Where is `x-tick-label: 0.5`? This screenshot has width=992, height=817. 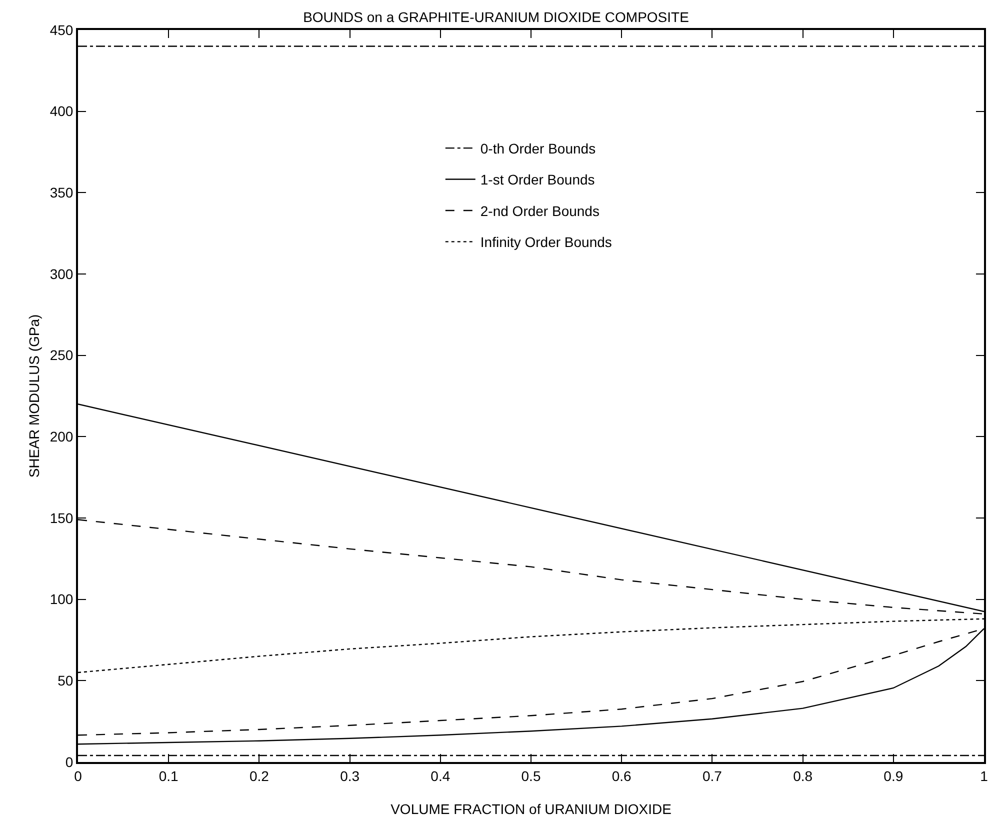 x-tick-label: 0.5 is located at coordinates (531, 776).